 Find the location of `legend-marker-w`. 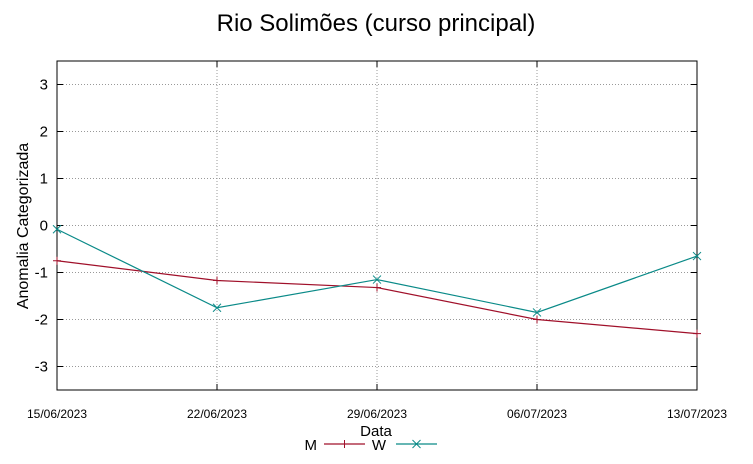

legend-marker-w is located at coordinates (416, 444).